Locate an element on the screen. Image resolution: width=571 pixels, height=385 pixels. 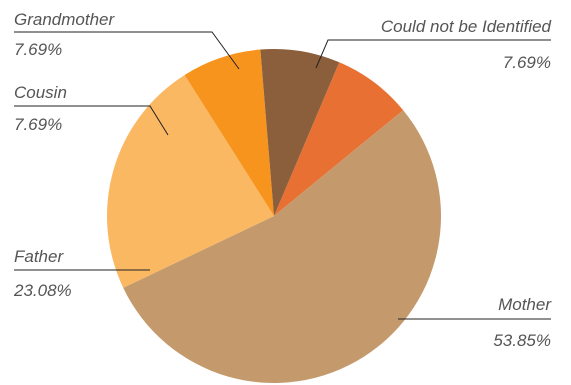
slice-value-mother: 53.85% is located at coordinates (522, 340).